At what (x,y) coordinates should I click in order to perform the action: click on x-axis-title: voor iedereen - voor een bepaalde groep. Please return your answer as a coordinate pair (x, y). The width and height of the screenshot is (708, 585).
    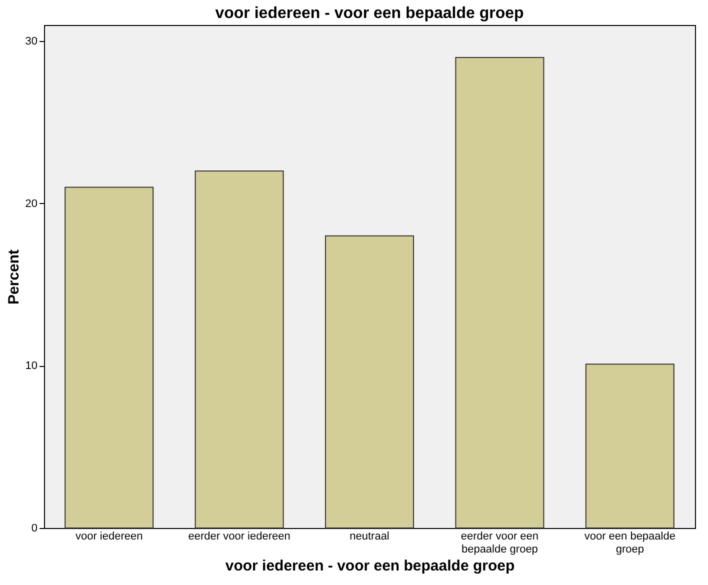
    Looking at the image, I should click on (370, 566).